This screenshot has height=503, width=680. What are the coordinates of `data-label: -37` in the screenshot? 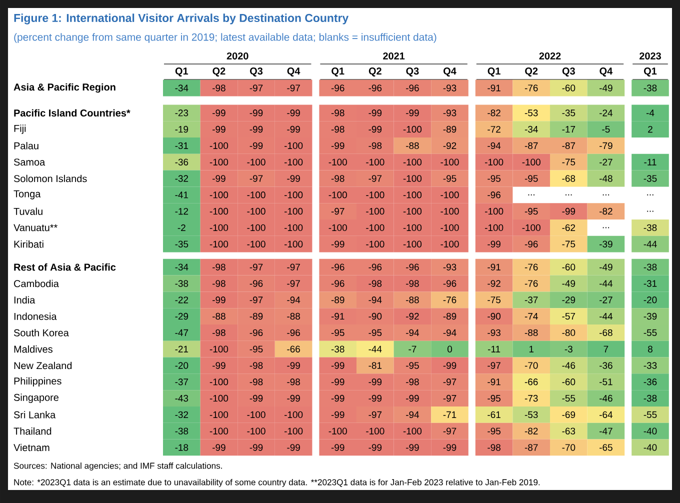 It's located at (531, 300).